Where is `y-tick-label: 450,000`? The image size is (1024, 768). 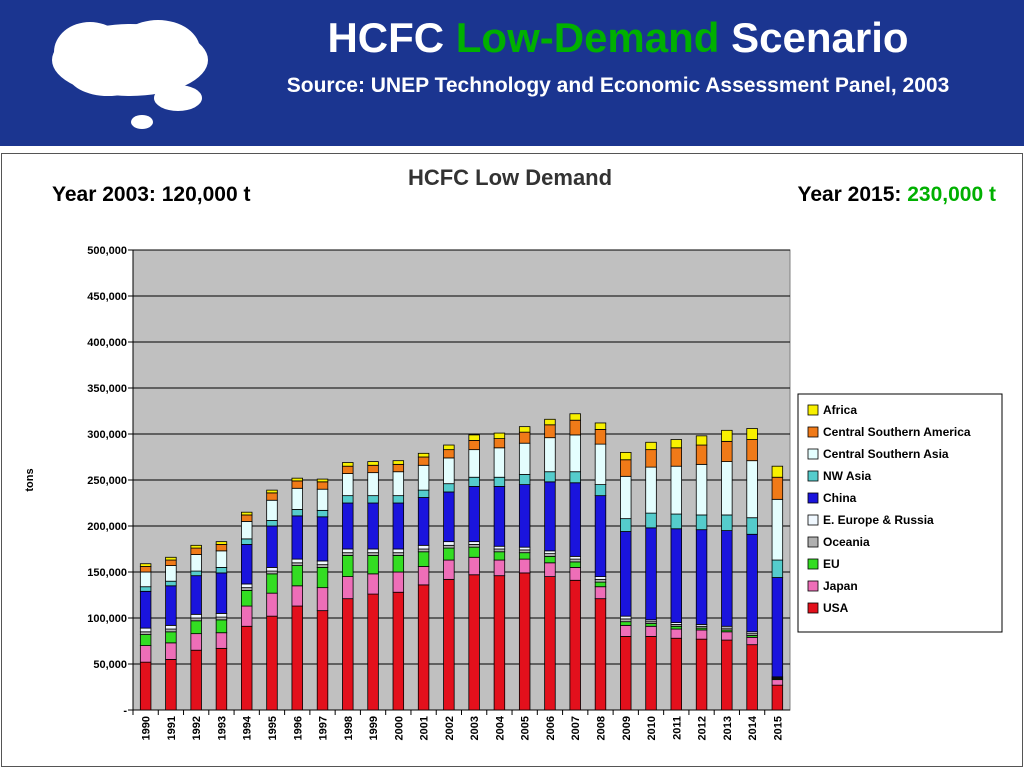
y-tick-label: 450,000 is located at coordinates (107, 297).